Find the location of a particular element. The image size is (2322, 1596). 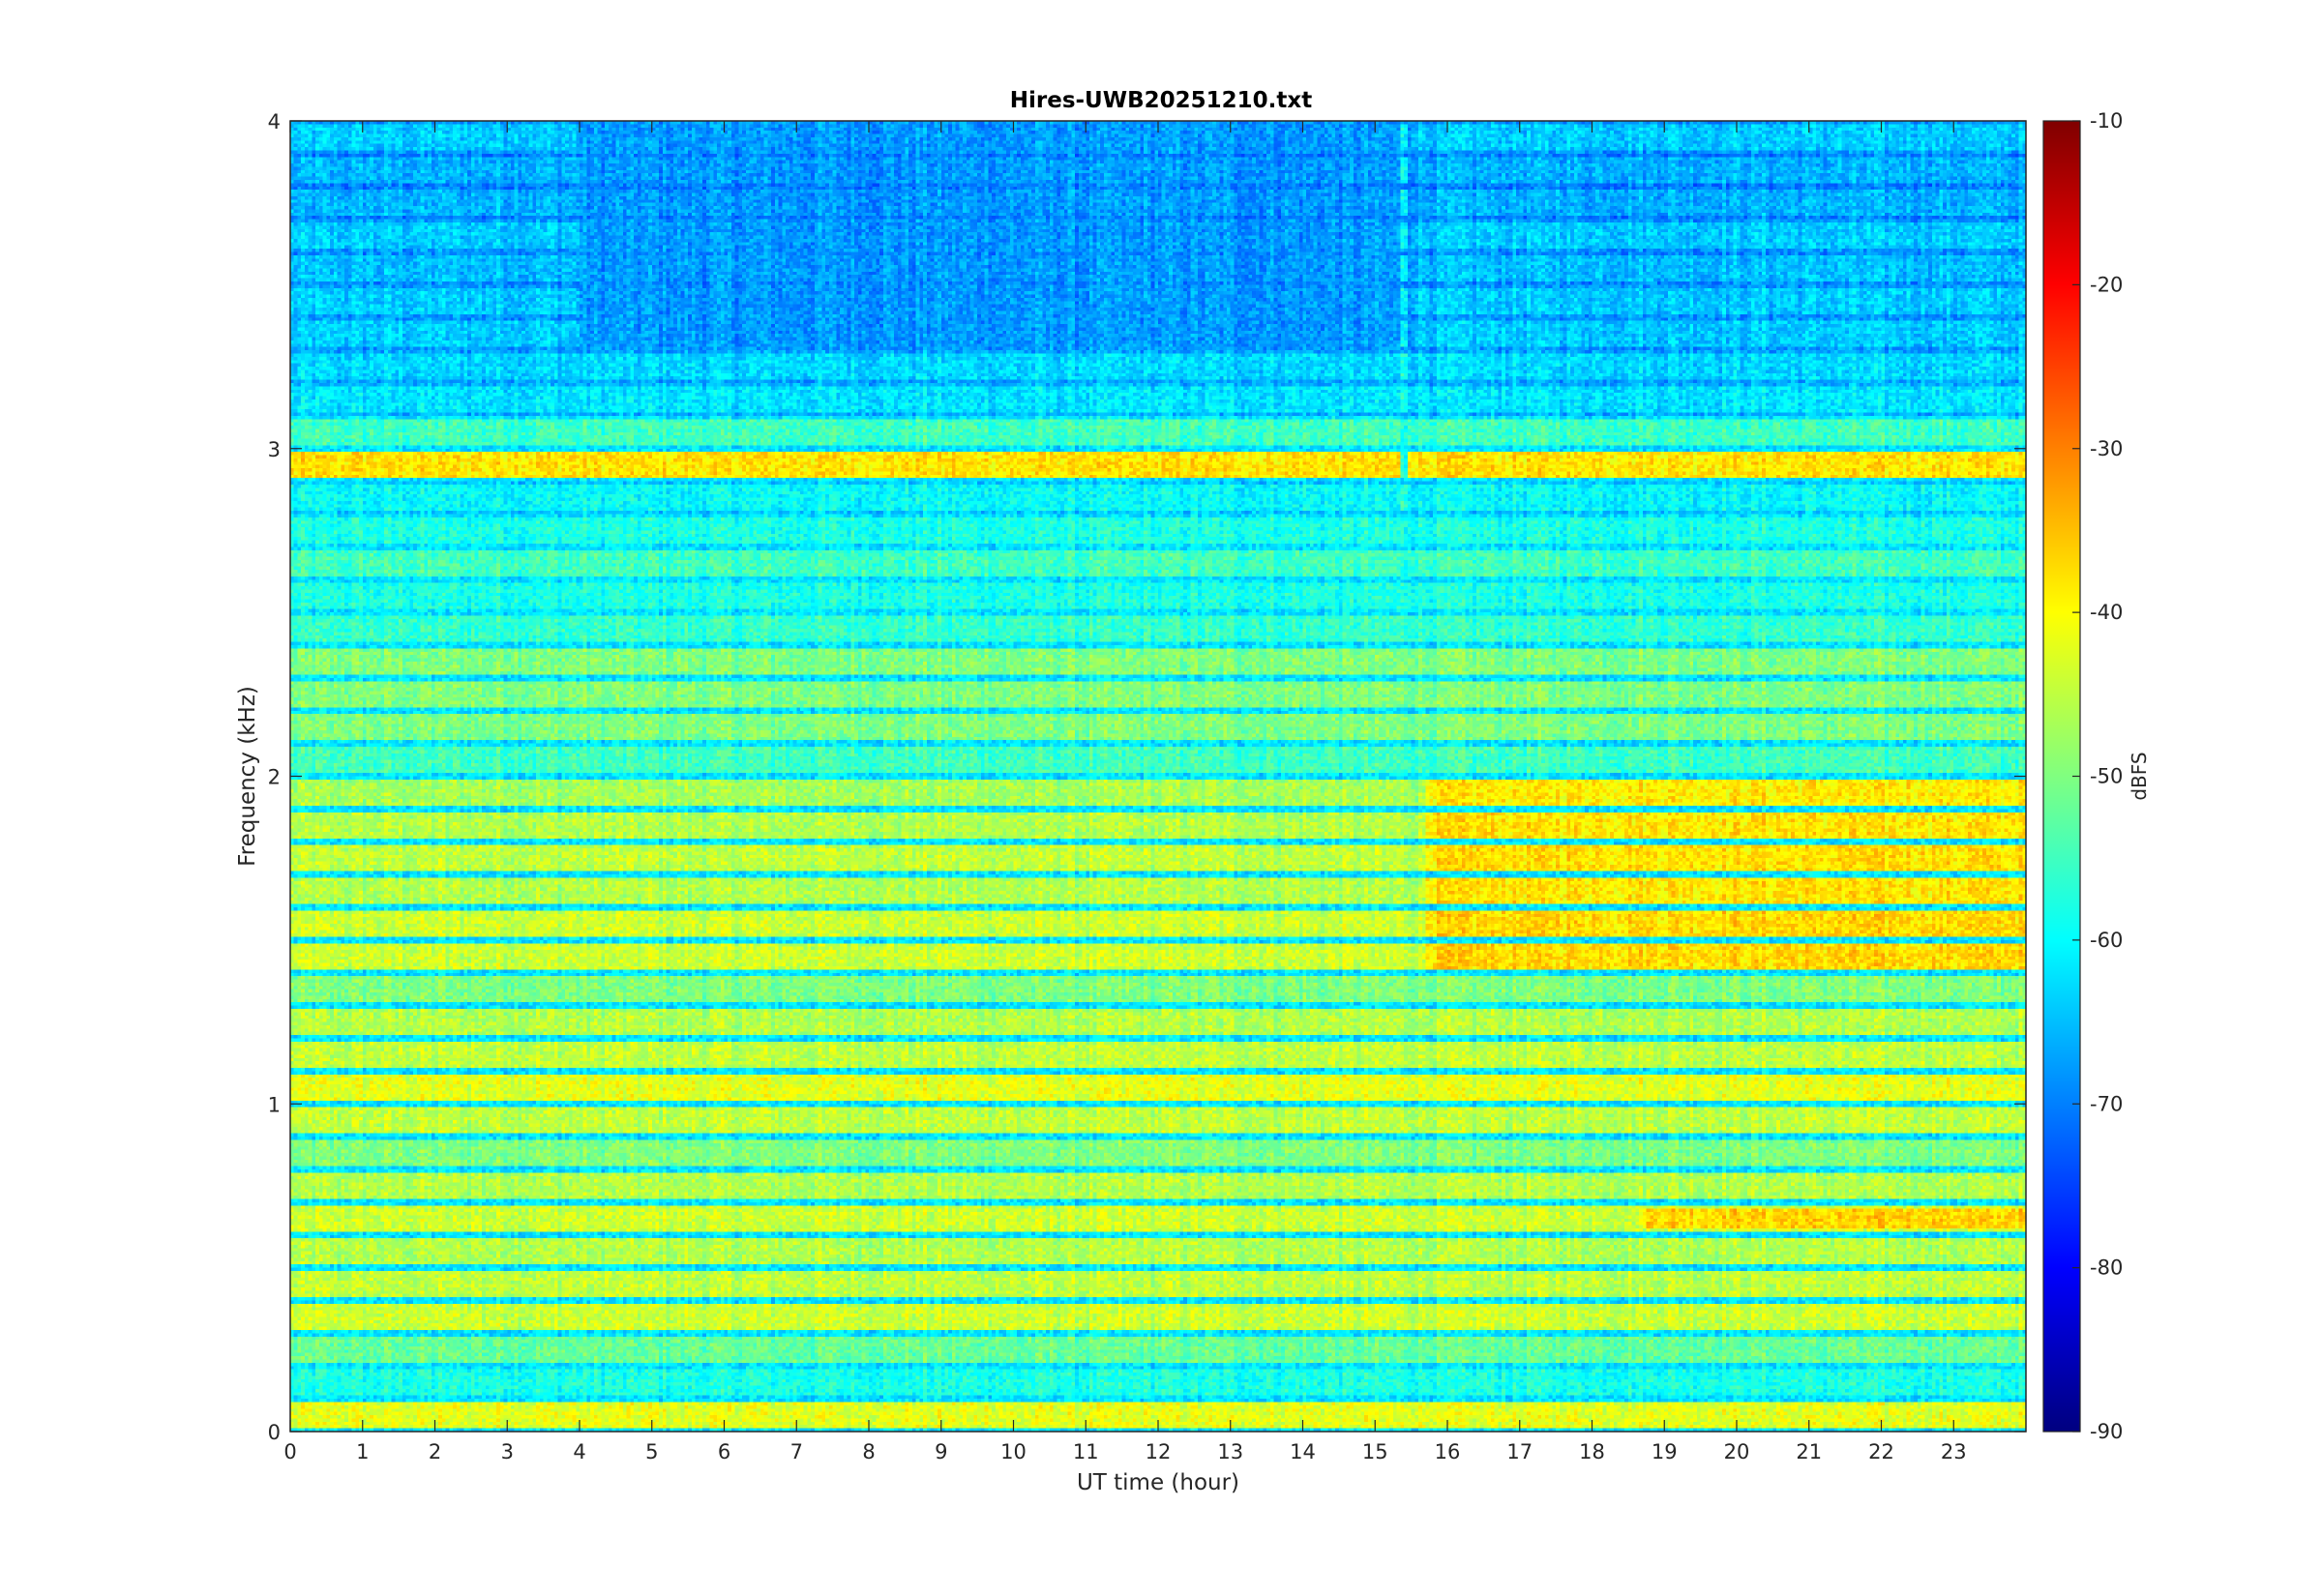

y-tick-label: 4 is located at coordinates (274, 121).